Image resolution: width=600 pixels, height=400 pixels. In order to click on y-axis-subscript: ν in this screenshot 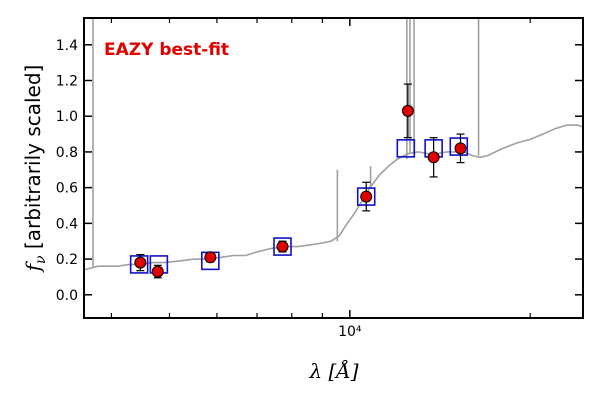, I will do `click(41, 259)`.